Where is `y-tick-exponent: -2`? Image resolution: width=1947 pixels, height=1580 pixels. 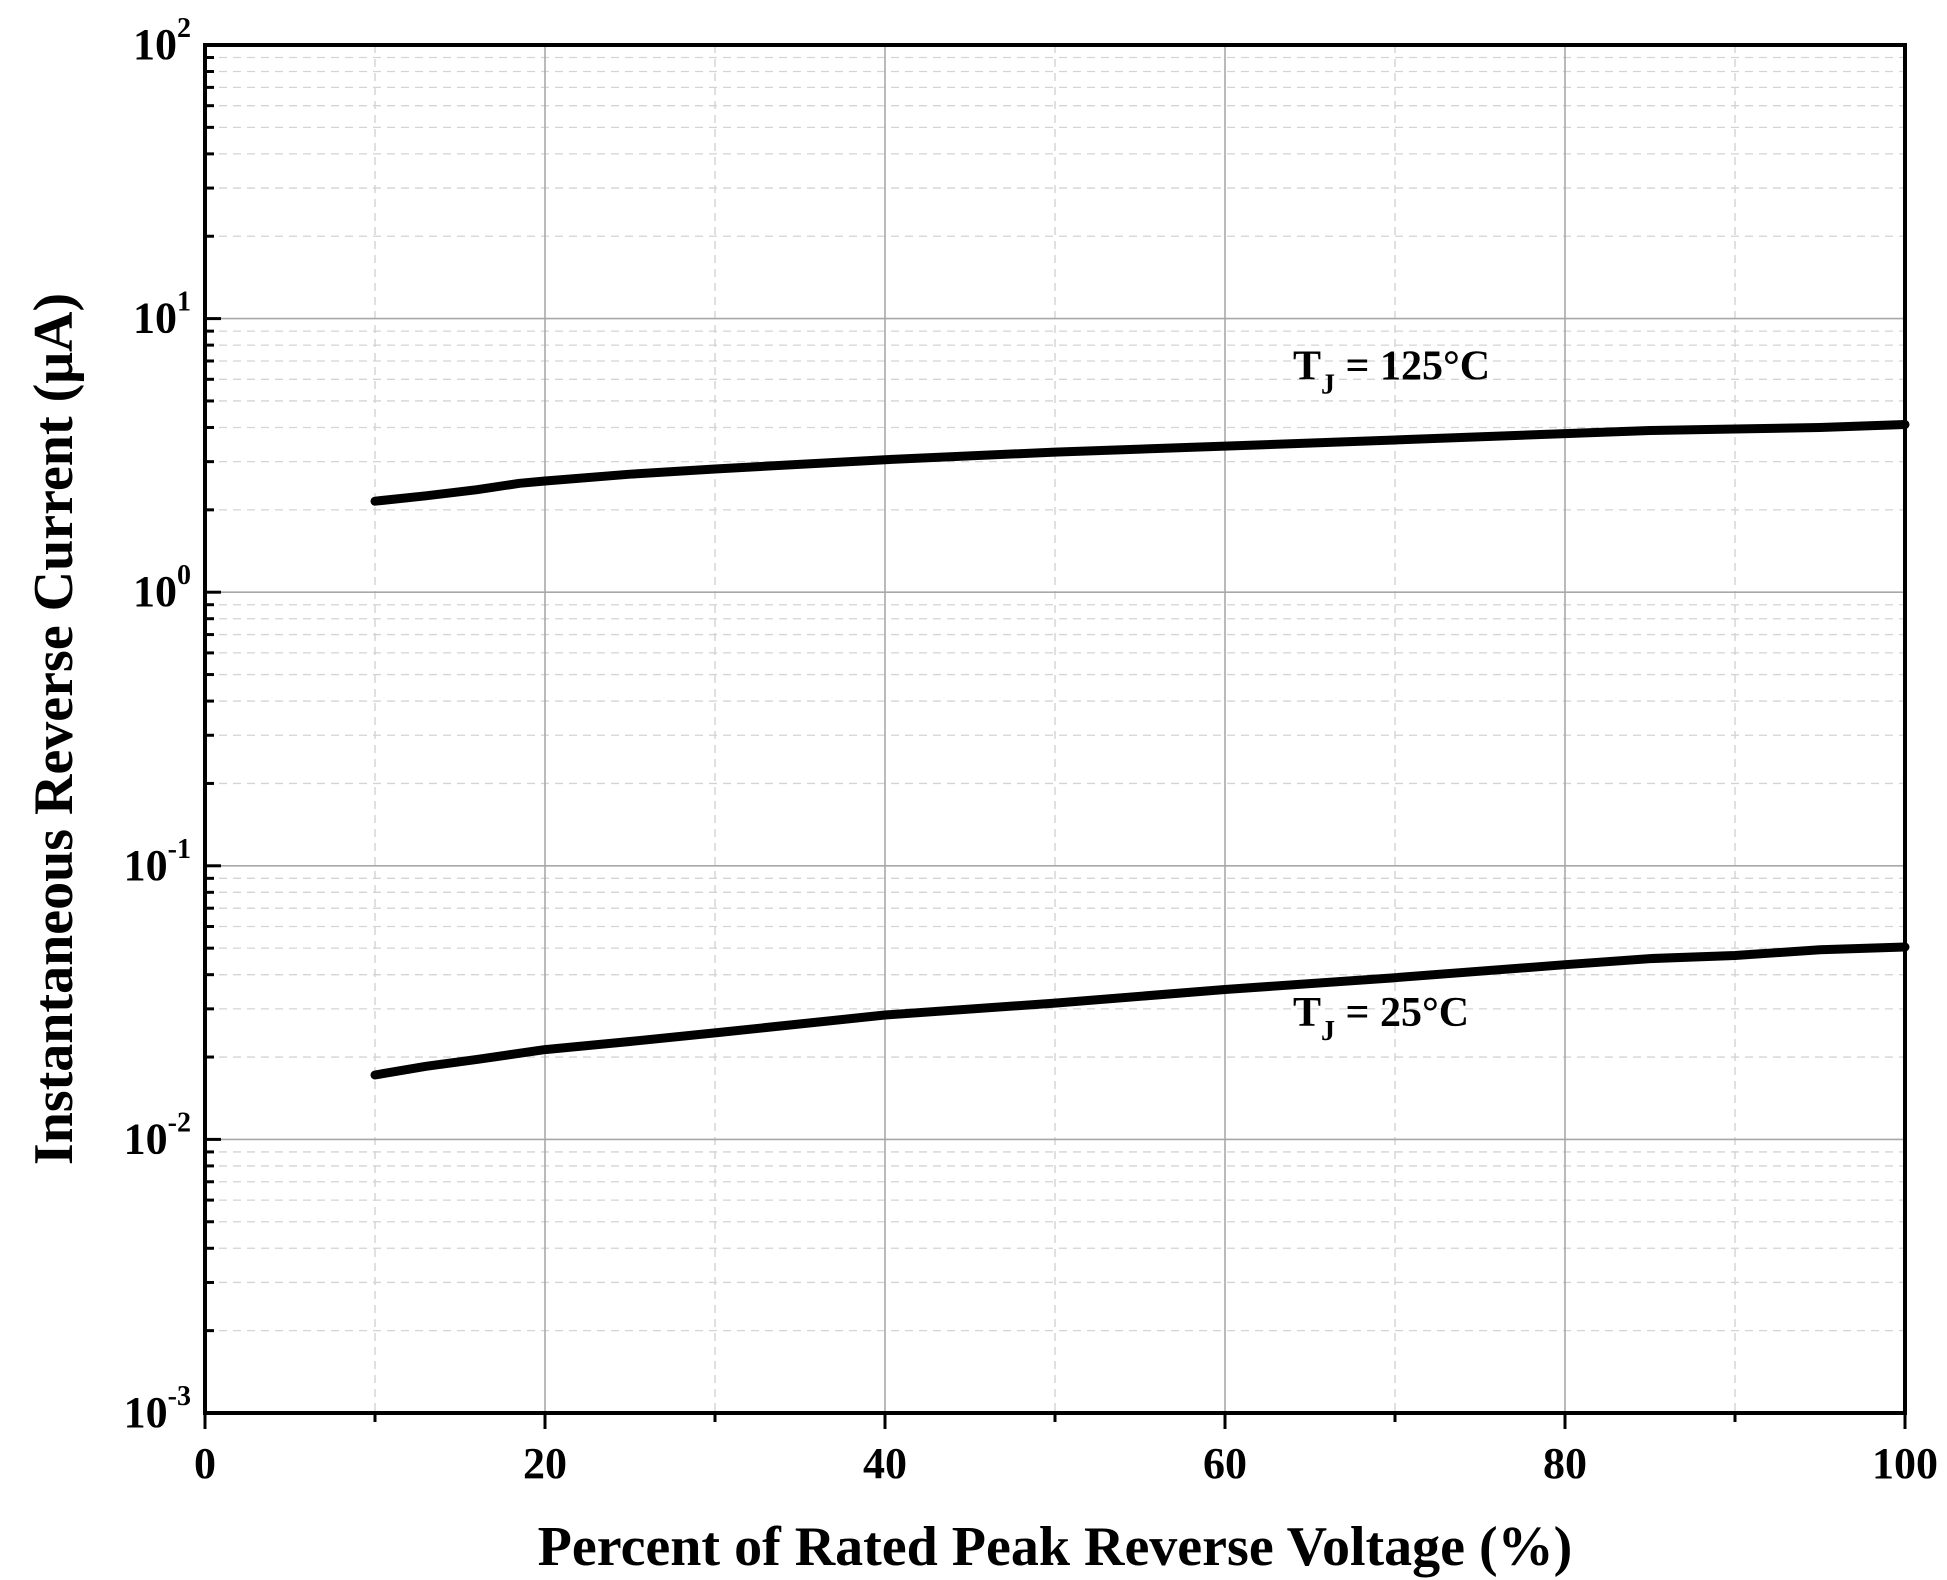 y-tick-exponent: -2 is located at coordinates (179, 1122).